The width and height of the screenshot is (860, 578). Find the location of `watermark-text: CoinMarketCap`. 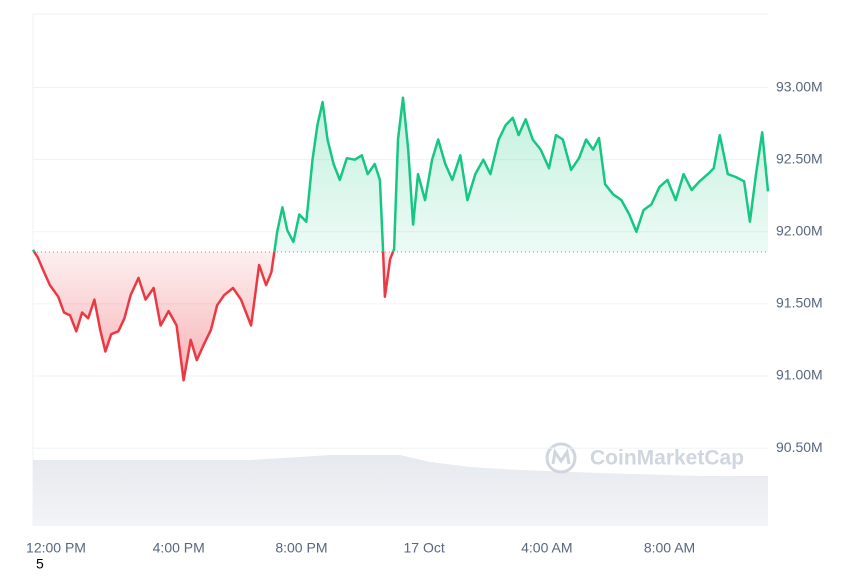

watermark-text: CoinMarketCap is located at coordinates (667, 458).